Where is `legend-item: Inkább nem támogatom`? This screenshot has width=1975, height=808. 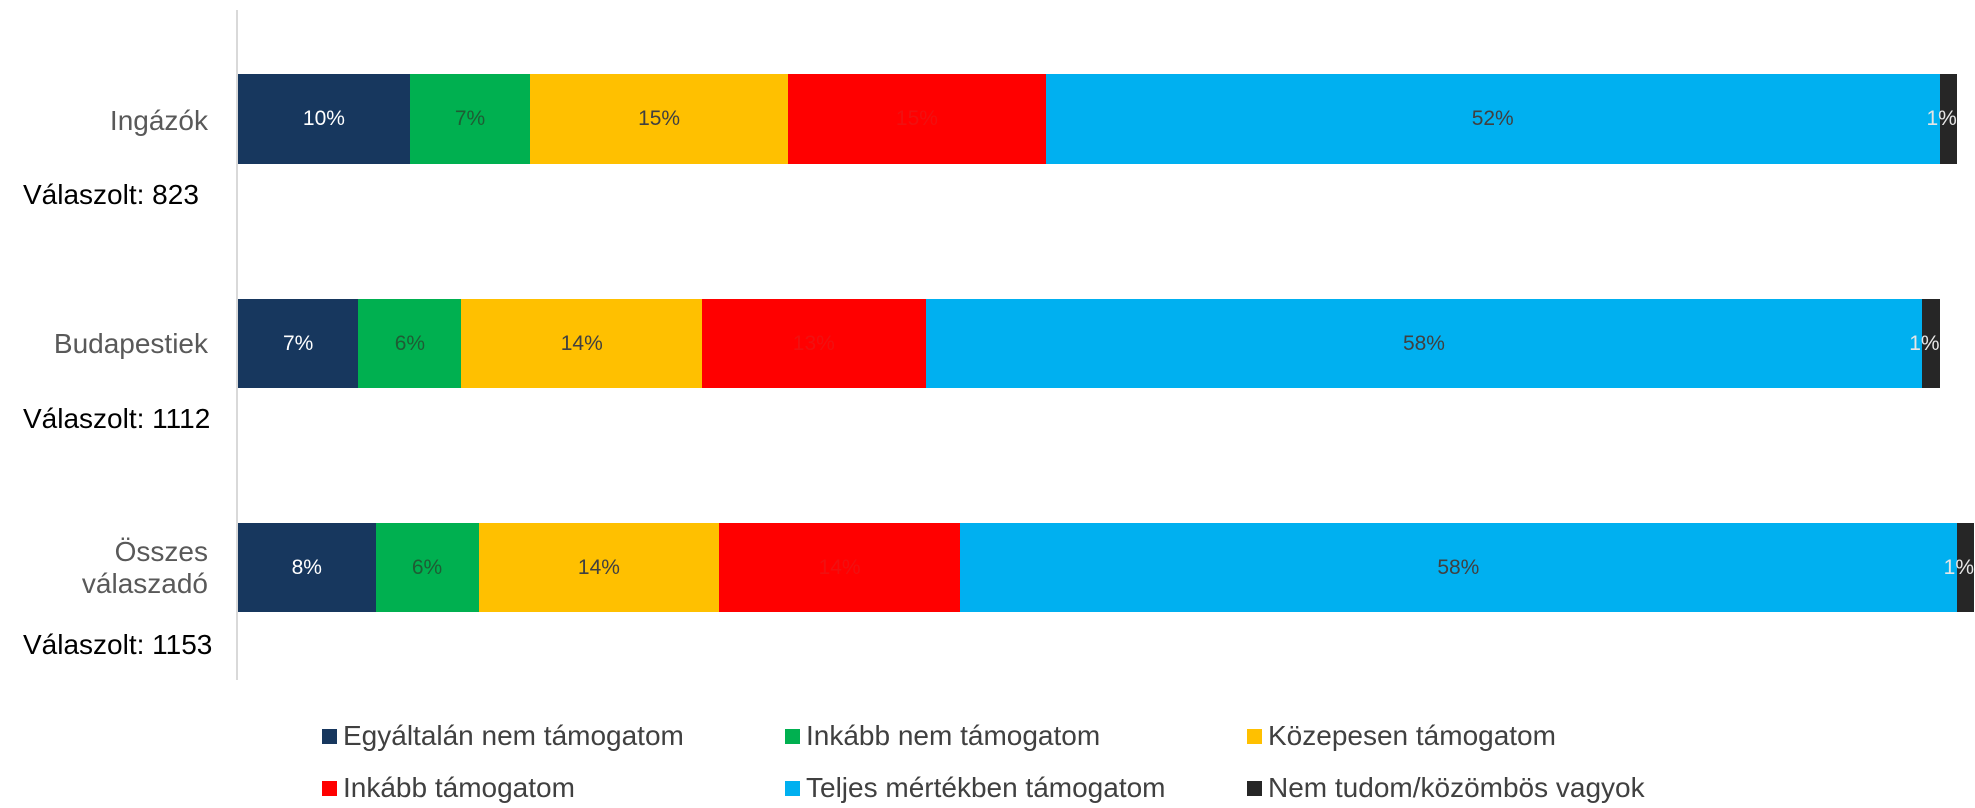 legend-item: Inkább nem támogatom is located at coordinates (942, 736).